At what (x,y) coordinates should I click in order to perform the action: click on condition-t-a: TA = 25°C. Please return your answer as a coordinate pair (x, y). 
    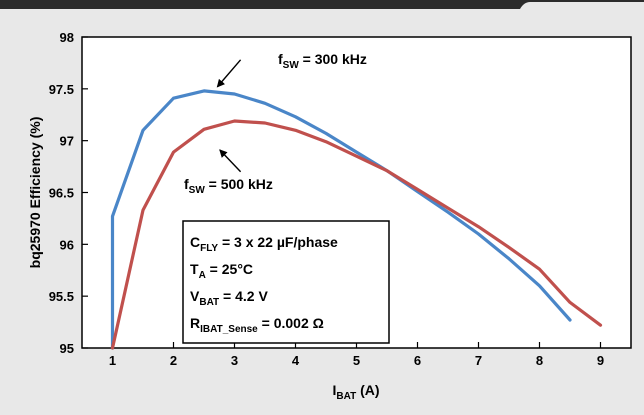
    Looking at the image, I should click on (221, 271).